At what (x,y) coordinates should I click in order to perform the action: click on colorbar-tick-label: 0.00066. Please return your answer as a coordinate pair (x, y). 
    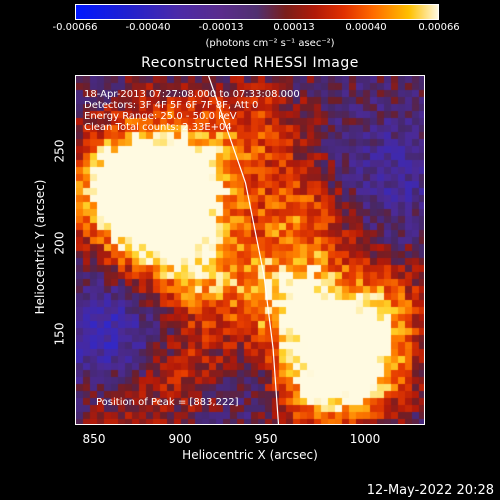
    Looking at the image, I should click on (439, 27).